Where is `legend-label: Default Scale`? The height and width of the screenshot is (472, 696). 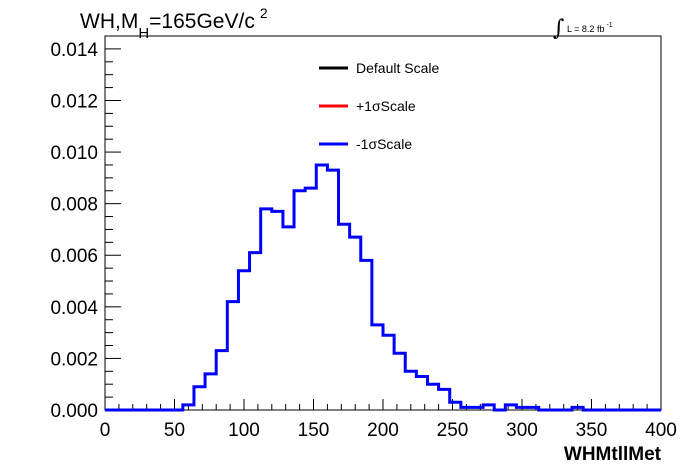
legend-label: Default Scale is located at coordinates (397, 68).